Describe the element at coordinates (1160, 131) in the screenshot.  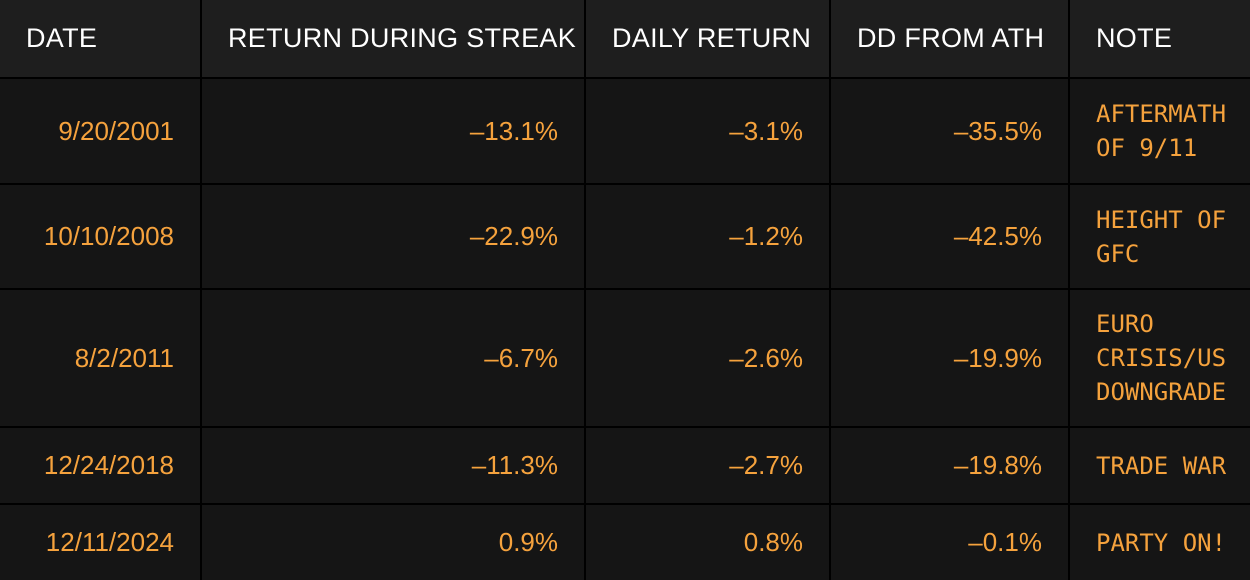
I see `cell-note: AFTERMATH OF 9/11` at that location.